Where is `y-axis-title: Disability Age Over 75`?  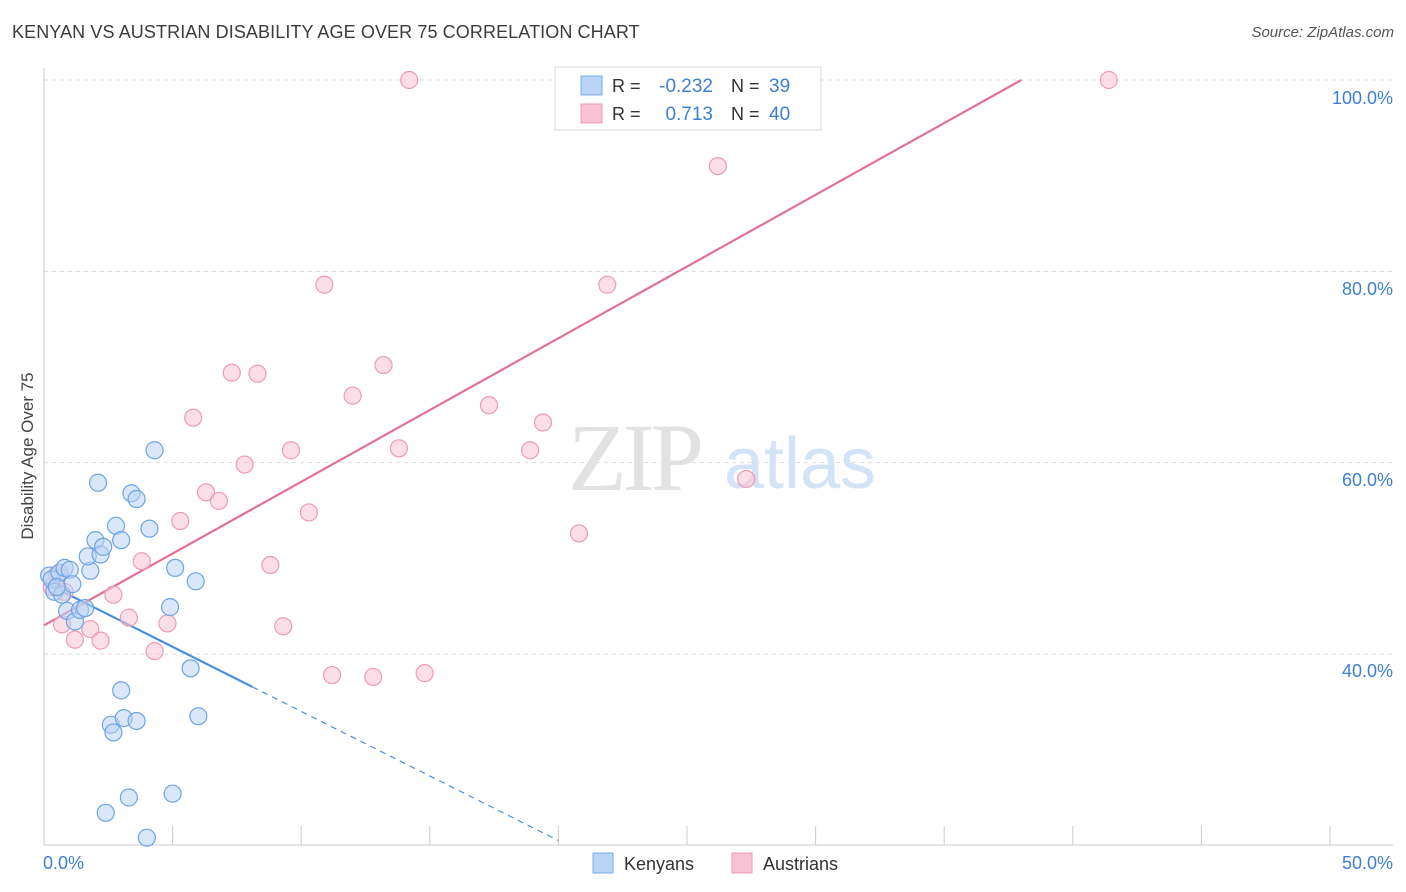 y-axis-title: Disability Age Over 75 is located at coordinates (27, 455).